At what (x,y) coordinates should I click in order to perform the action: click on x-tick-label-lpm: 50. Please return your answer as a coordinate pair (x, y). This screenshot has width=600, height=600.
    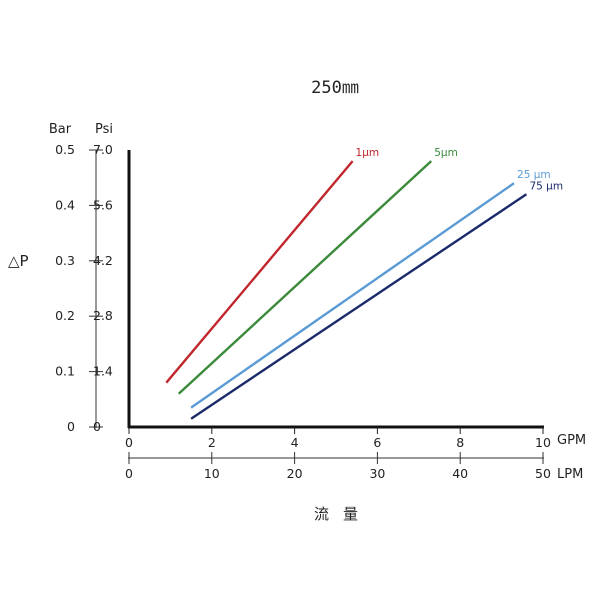
    Looking at the image, I should click on (543, 473).